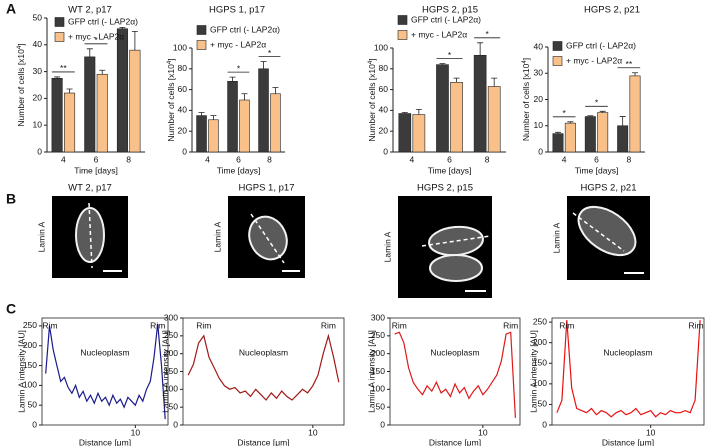 The height and width of the screenshot is (446, 708). I want to click on panel-label: A, so click(11, 9).